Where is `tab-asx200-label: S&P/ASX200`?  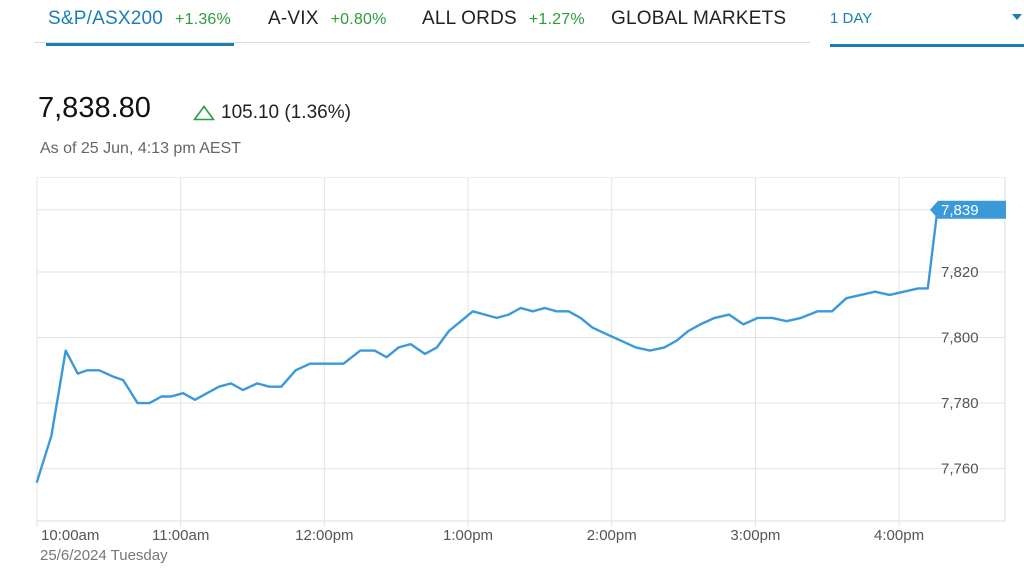
tab-asx200-label: S&P/ASX200 is located at coordinates (106, 18).